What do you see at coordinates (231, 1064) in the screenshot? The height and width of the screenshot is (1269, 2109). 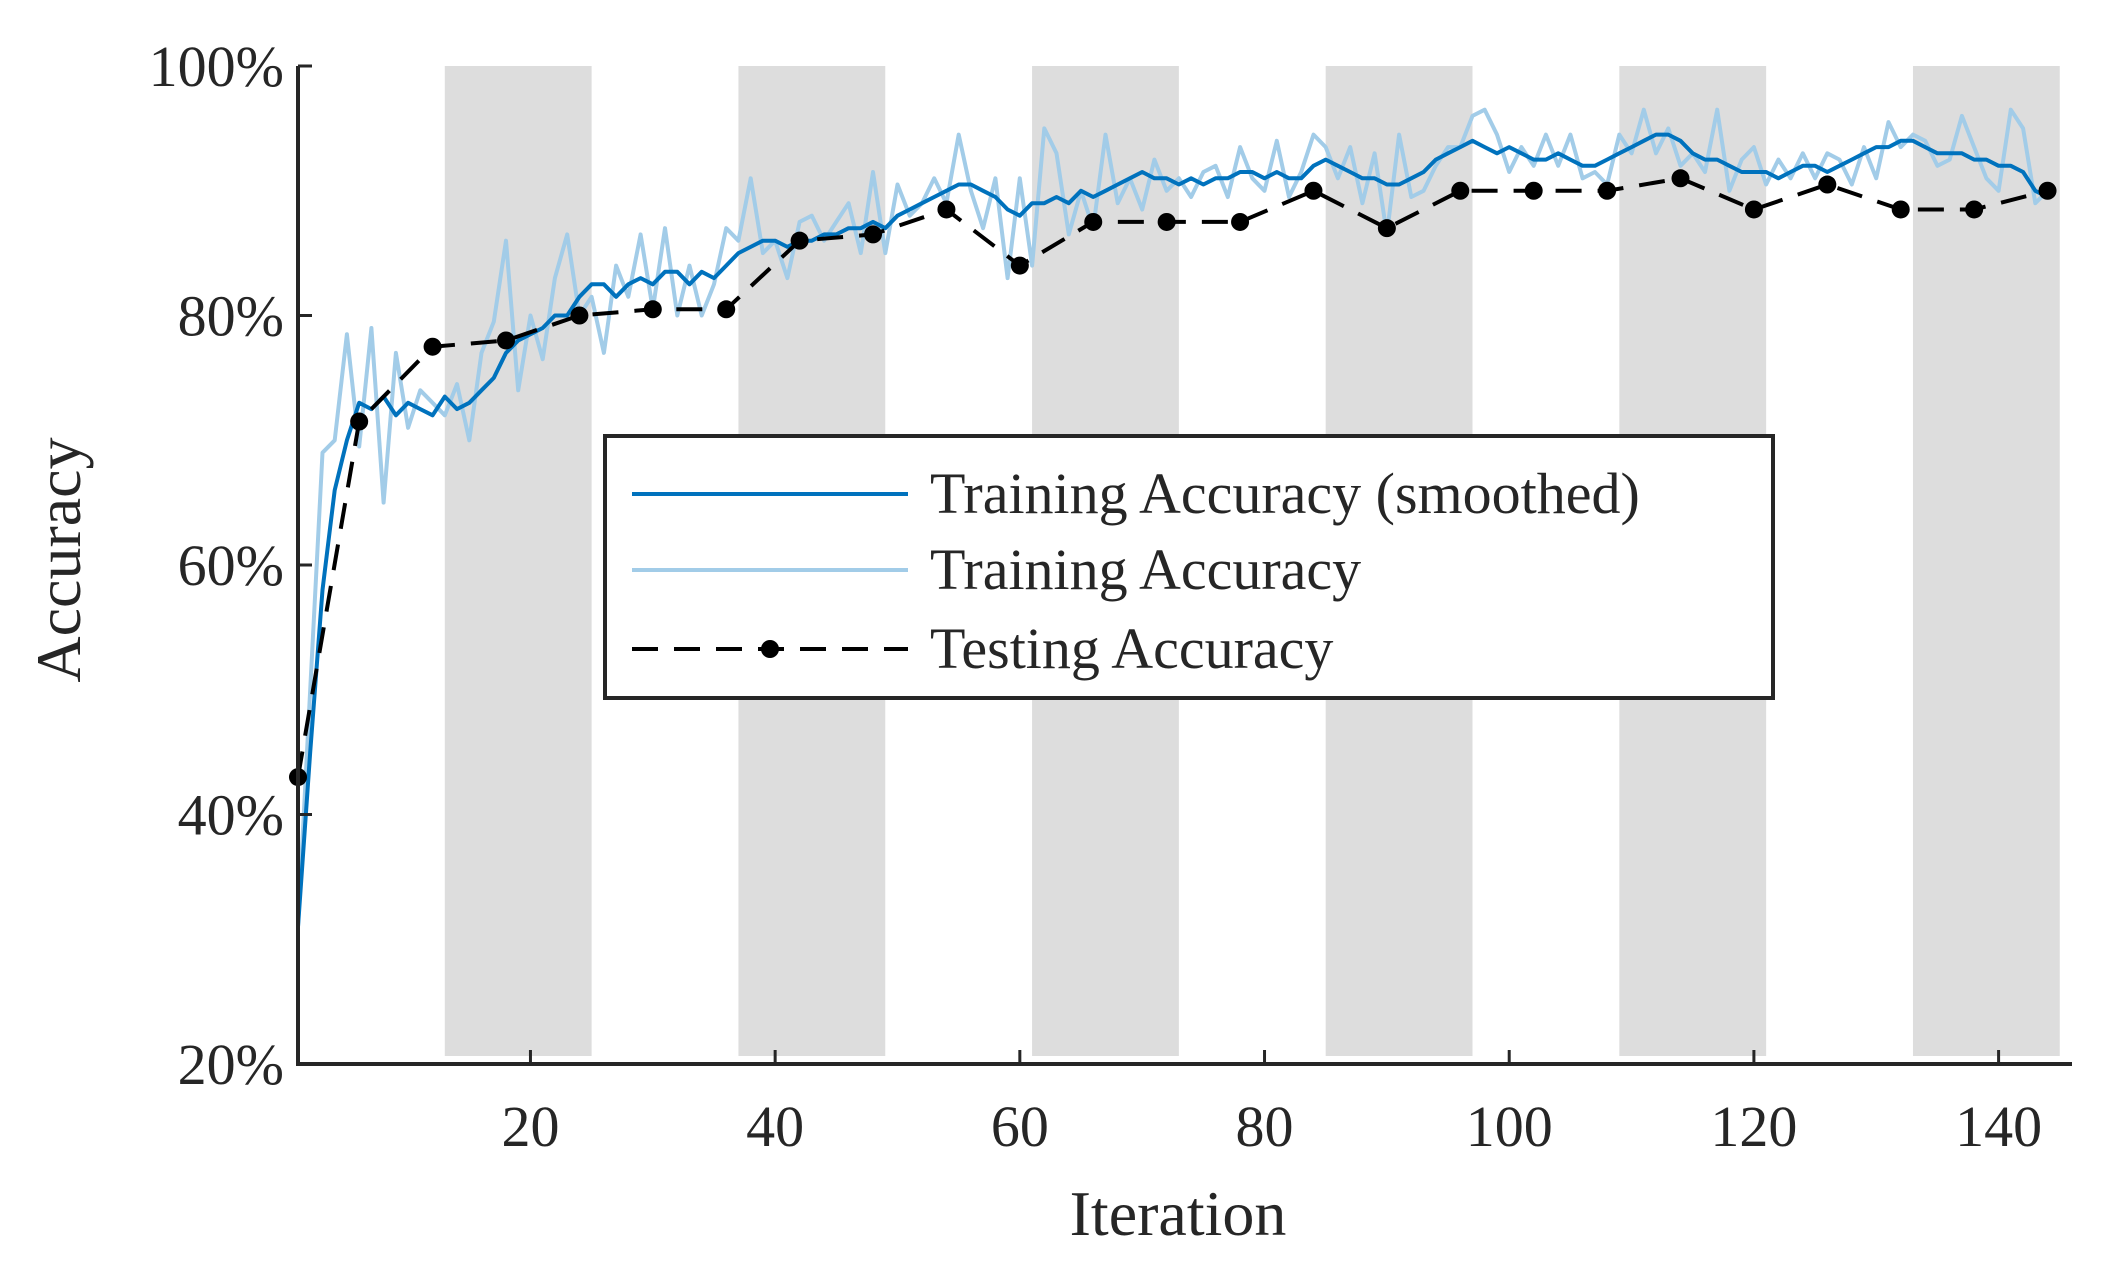 I see `y-tick-label-20: 20%` at bounding box center [231, 1064].